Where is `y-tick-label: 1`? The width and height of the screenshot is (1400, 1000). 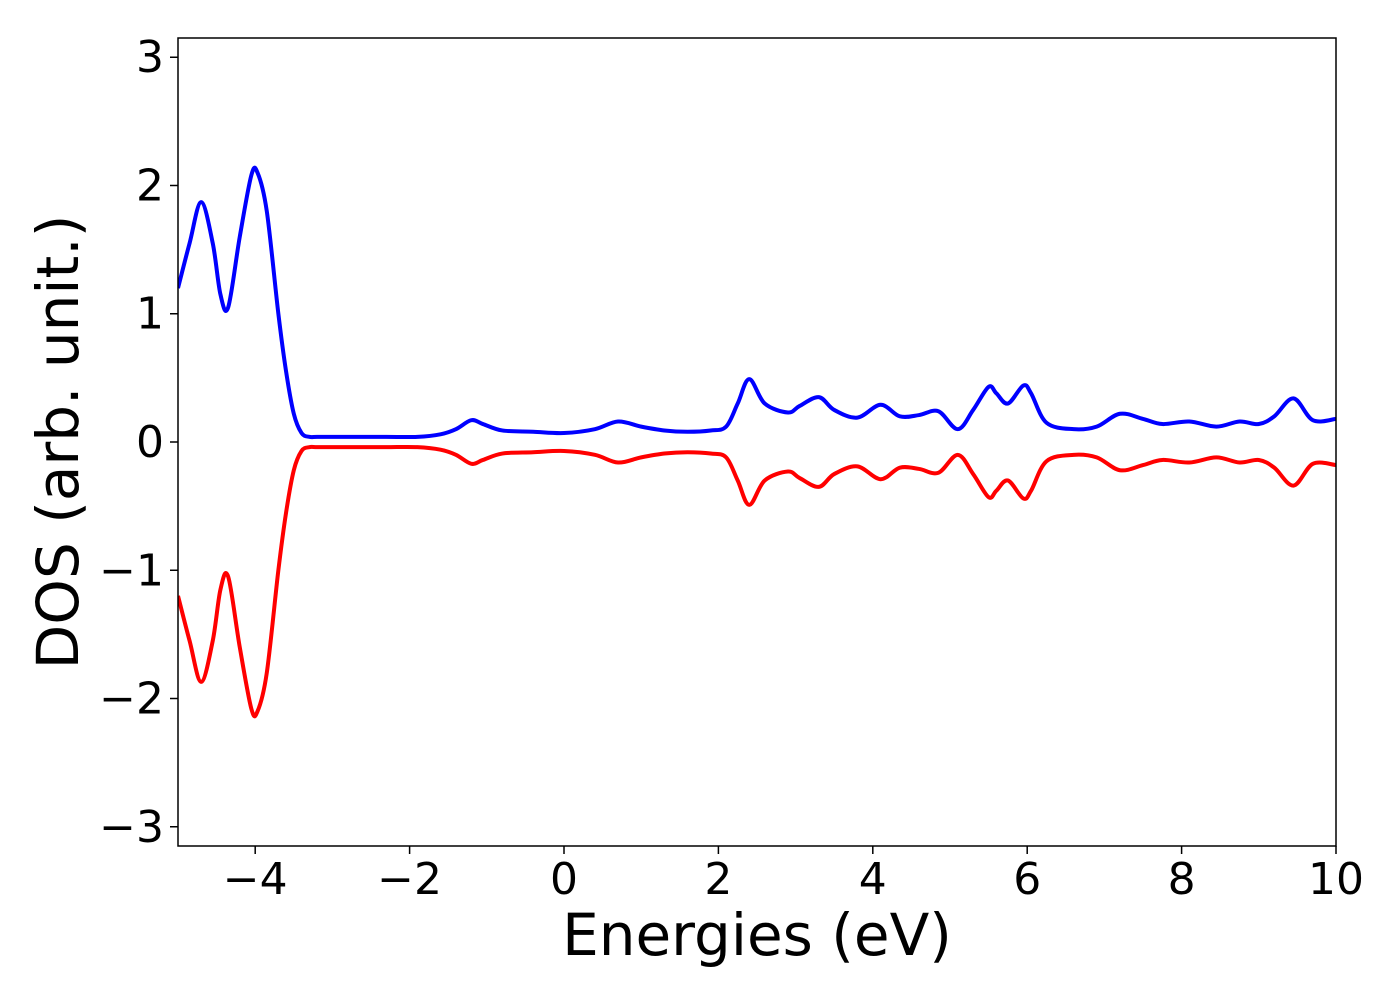
y-tick-label: 1 is located at coordinates (150, 314).